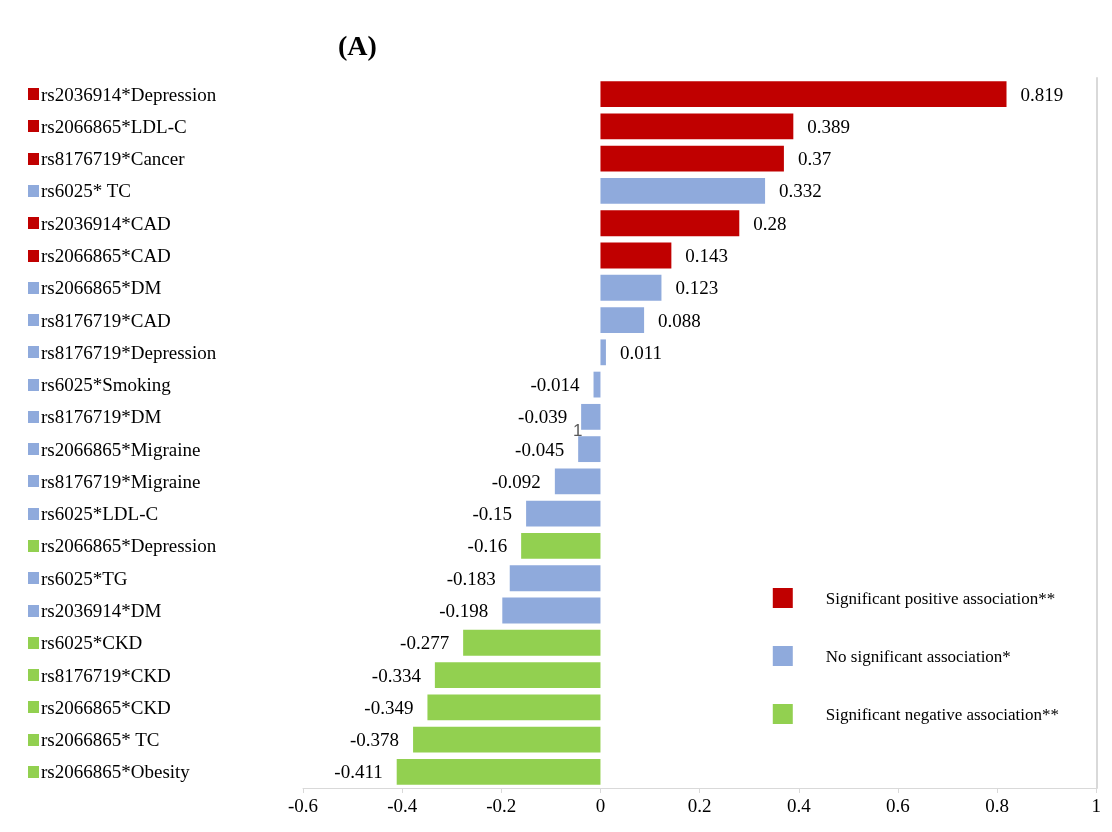 This screenshot has width=1112, height=832. I want to click on data-label: -0.15, so click(492, 514).